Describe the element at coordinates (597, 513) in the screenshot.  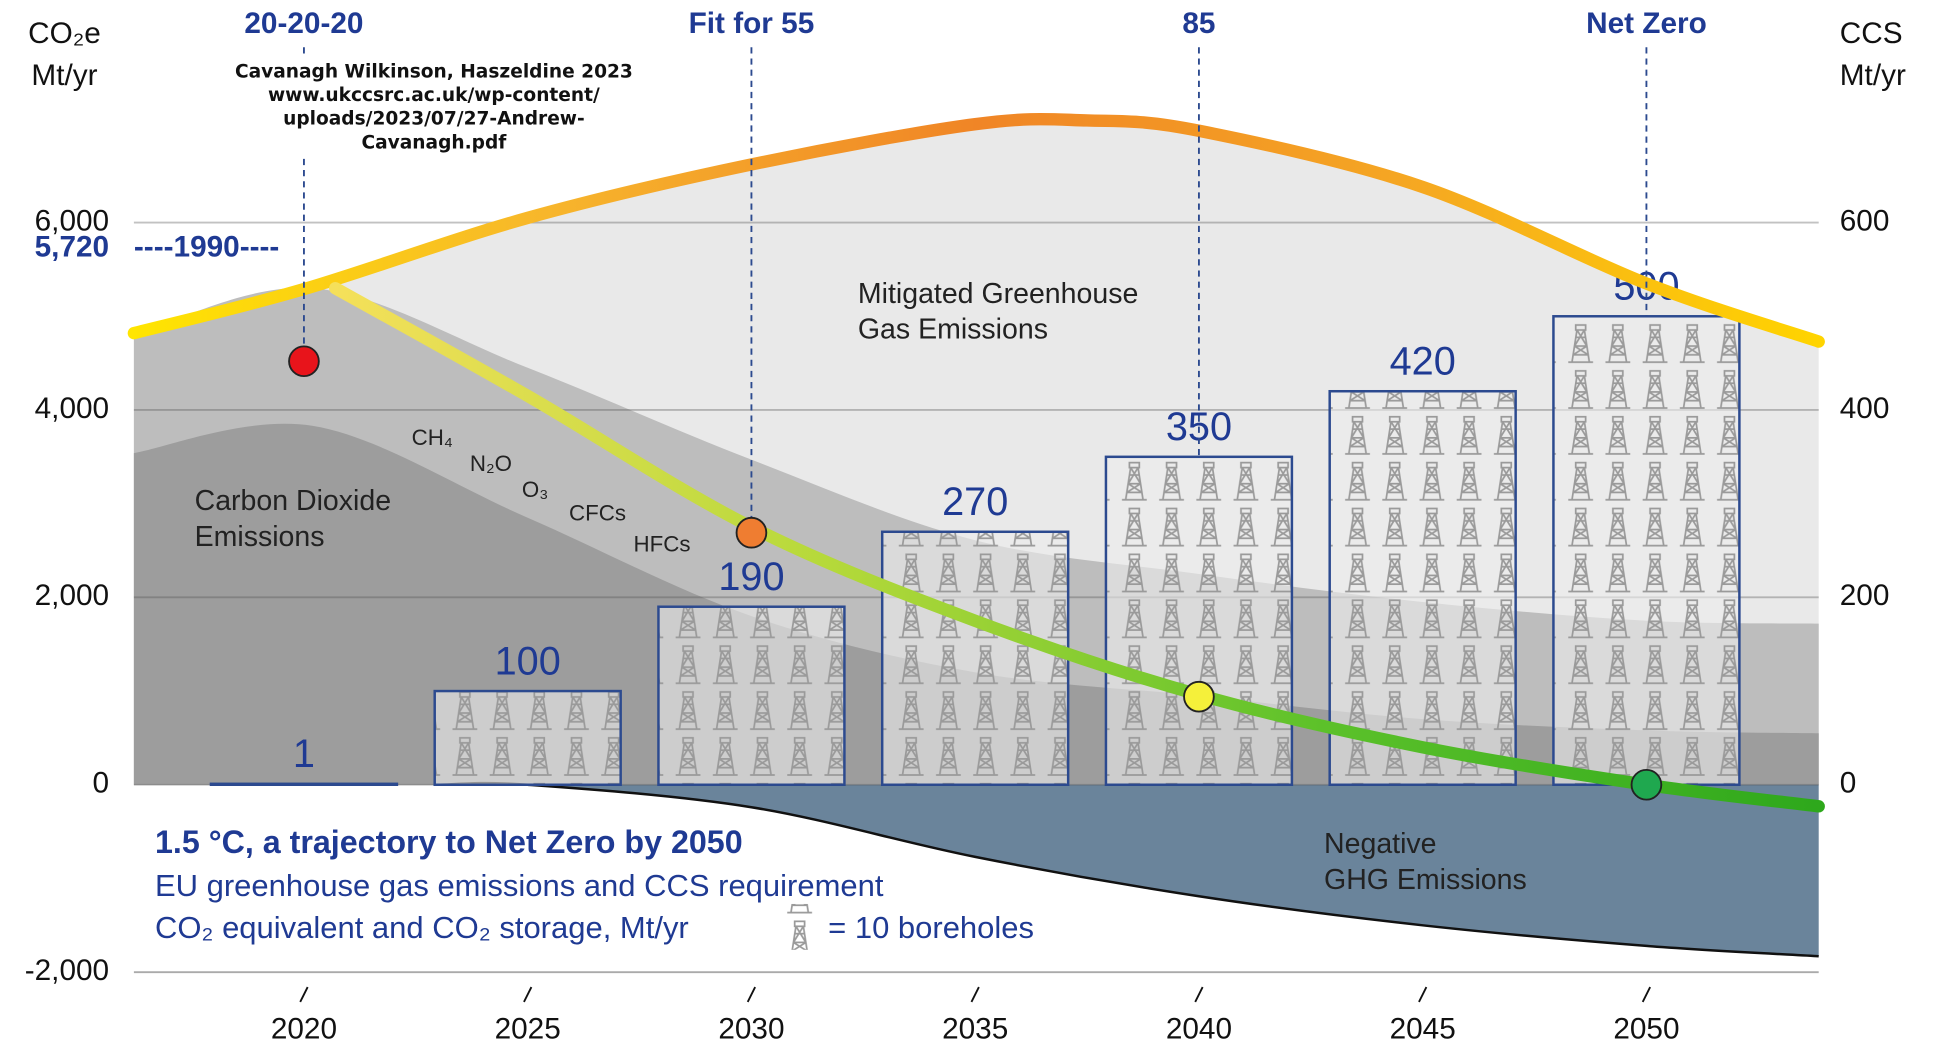
I see `gas-label: CFCs` at that location.